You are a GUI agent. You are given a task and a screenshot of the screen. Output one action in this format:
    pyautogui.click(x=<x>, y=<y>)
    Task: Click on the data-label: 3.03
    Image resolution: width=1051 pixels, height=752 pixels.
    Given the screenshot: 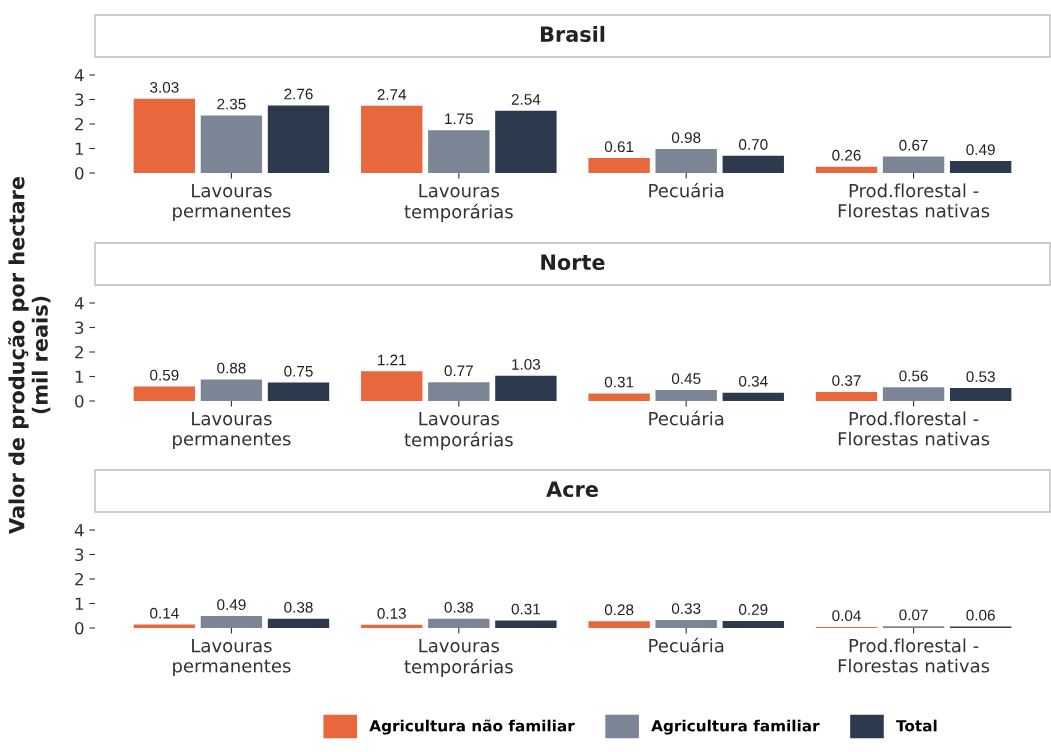 What is the action you would take?
    pyautogui.click(x=164, y=87)
    